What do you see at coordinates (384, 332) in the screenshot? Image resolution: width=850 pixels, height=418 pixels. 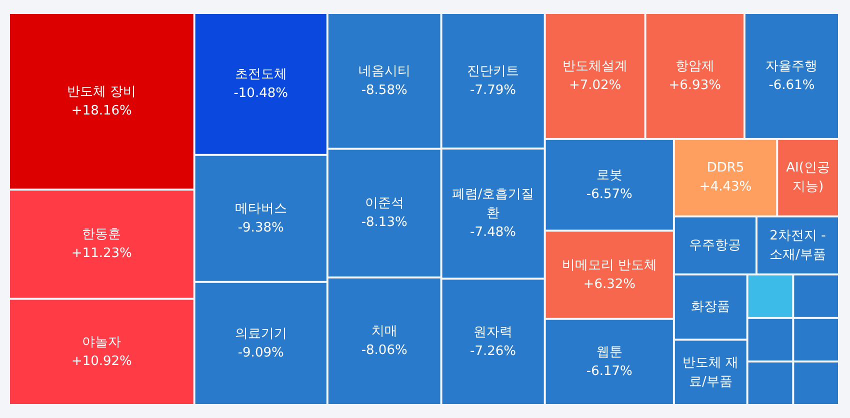 I see `category-label: 치매` at bounding box center [384, 332].